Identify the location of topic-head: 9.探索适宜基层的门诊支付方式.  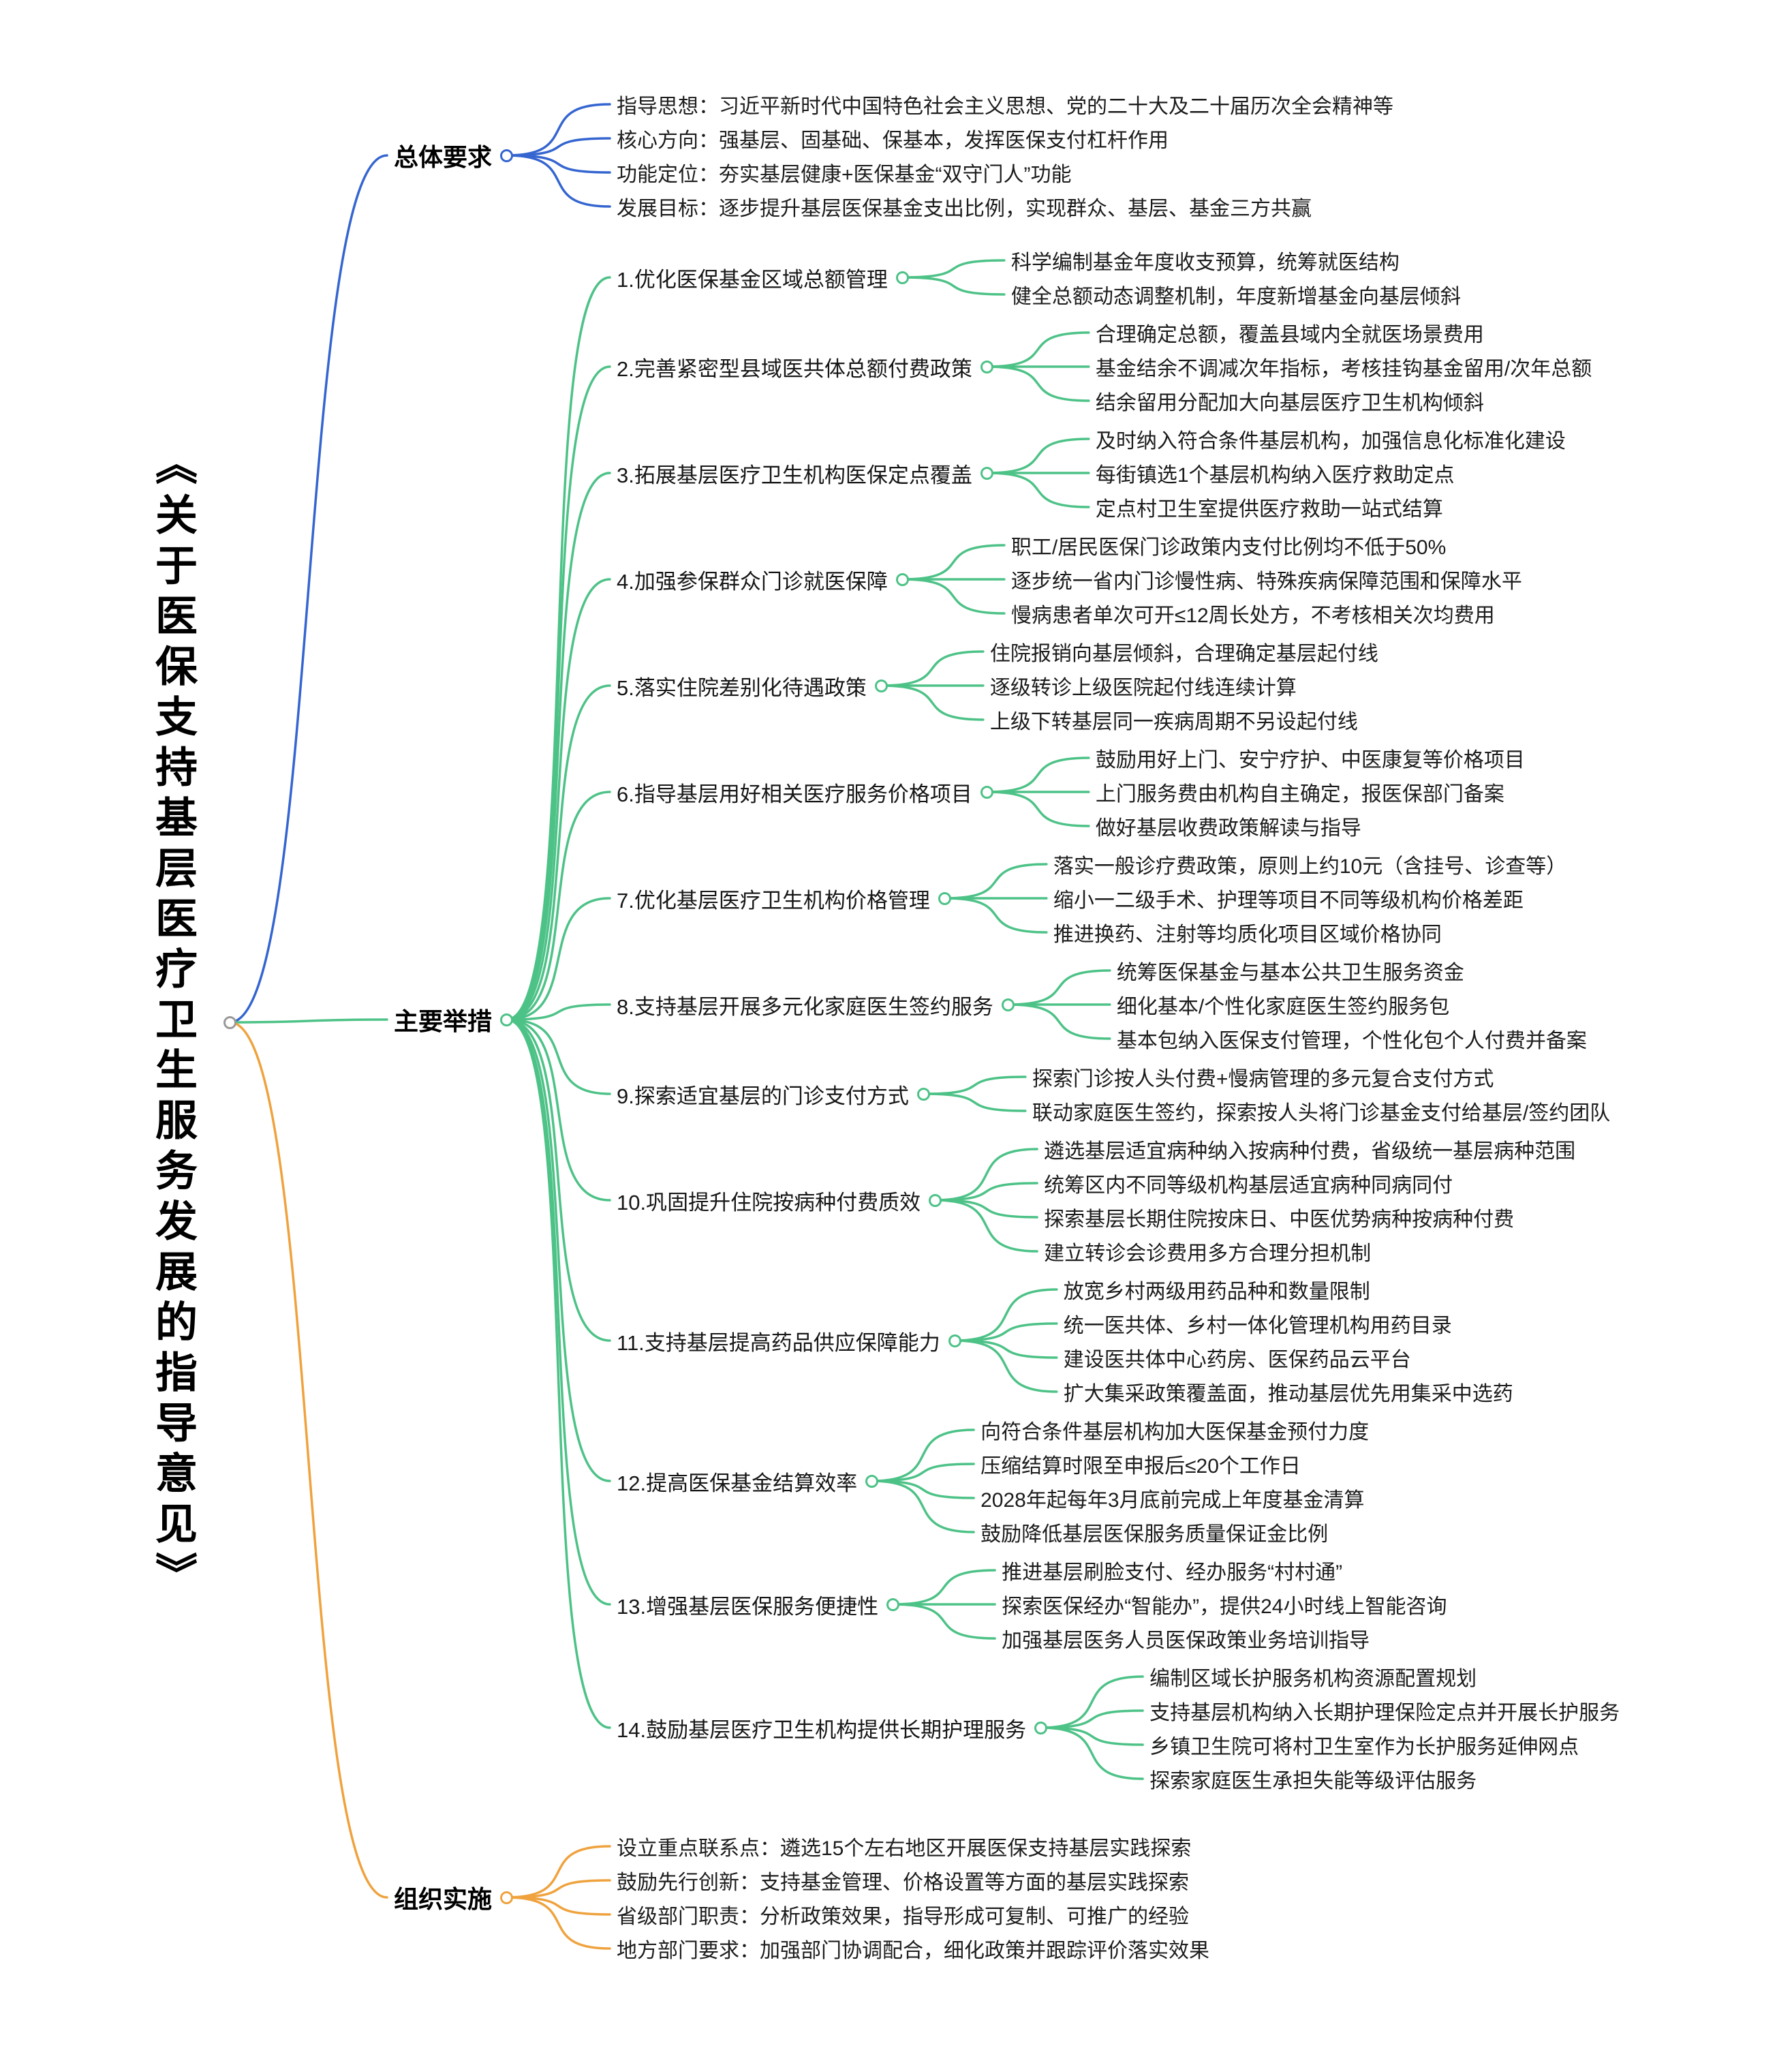
(773, 1094).